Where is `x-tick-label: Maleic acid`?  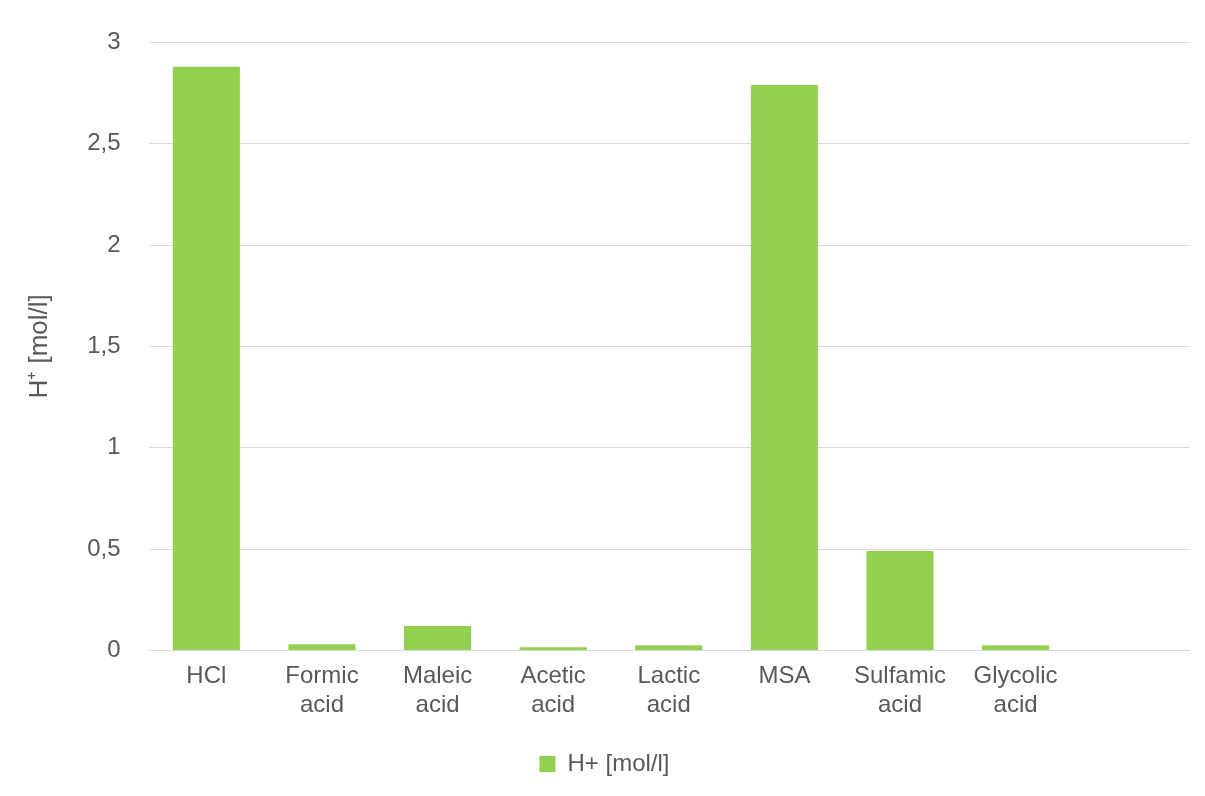
x-tick-label: Maleic acid is located at coordinates (437, 689).